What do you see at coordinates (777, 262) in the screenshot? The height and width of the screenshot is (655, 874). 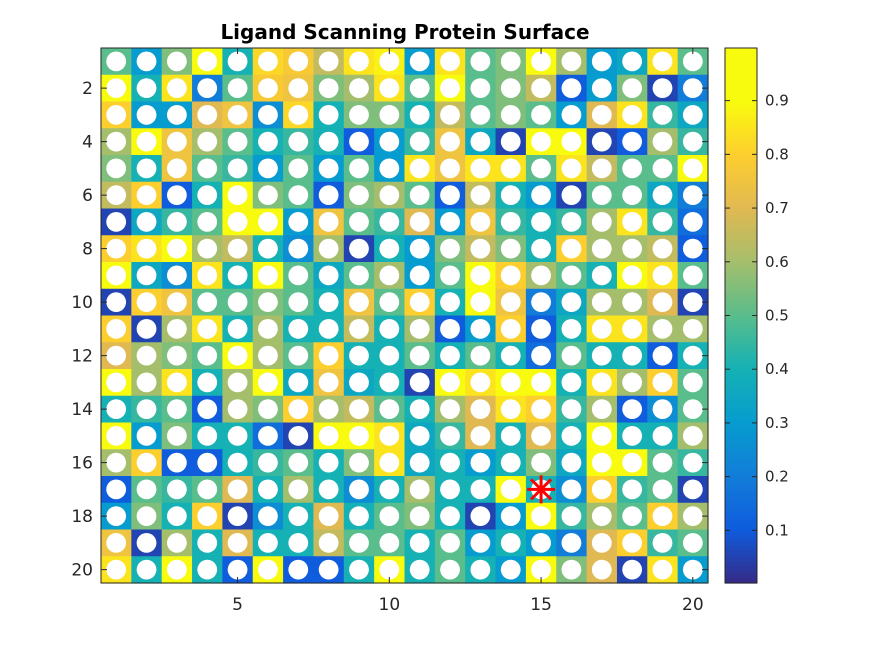 I see `colorbar-tick-label: 0.6` at bounding box center [777, 262].